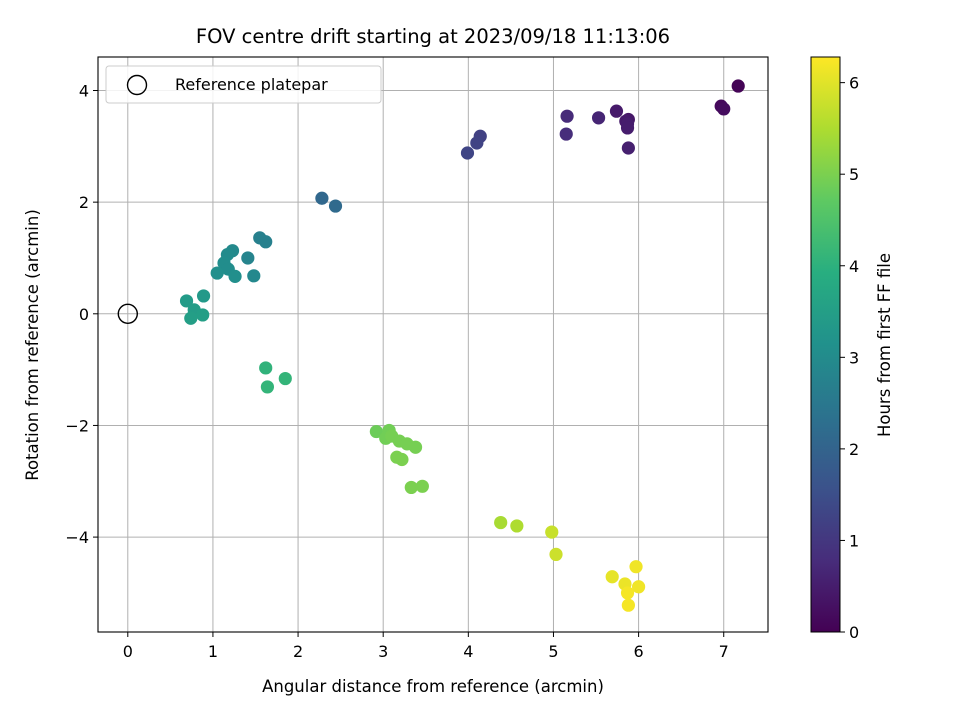 The height and width of the screenshot is (720, 960). Describe the element at coordinates (433, 686) in the screenshot. I see `x-axis-label: Angular distance from reference (arcmin)` at that location.